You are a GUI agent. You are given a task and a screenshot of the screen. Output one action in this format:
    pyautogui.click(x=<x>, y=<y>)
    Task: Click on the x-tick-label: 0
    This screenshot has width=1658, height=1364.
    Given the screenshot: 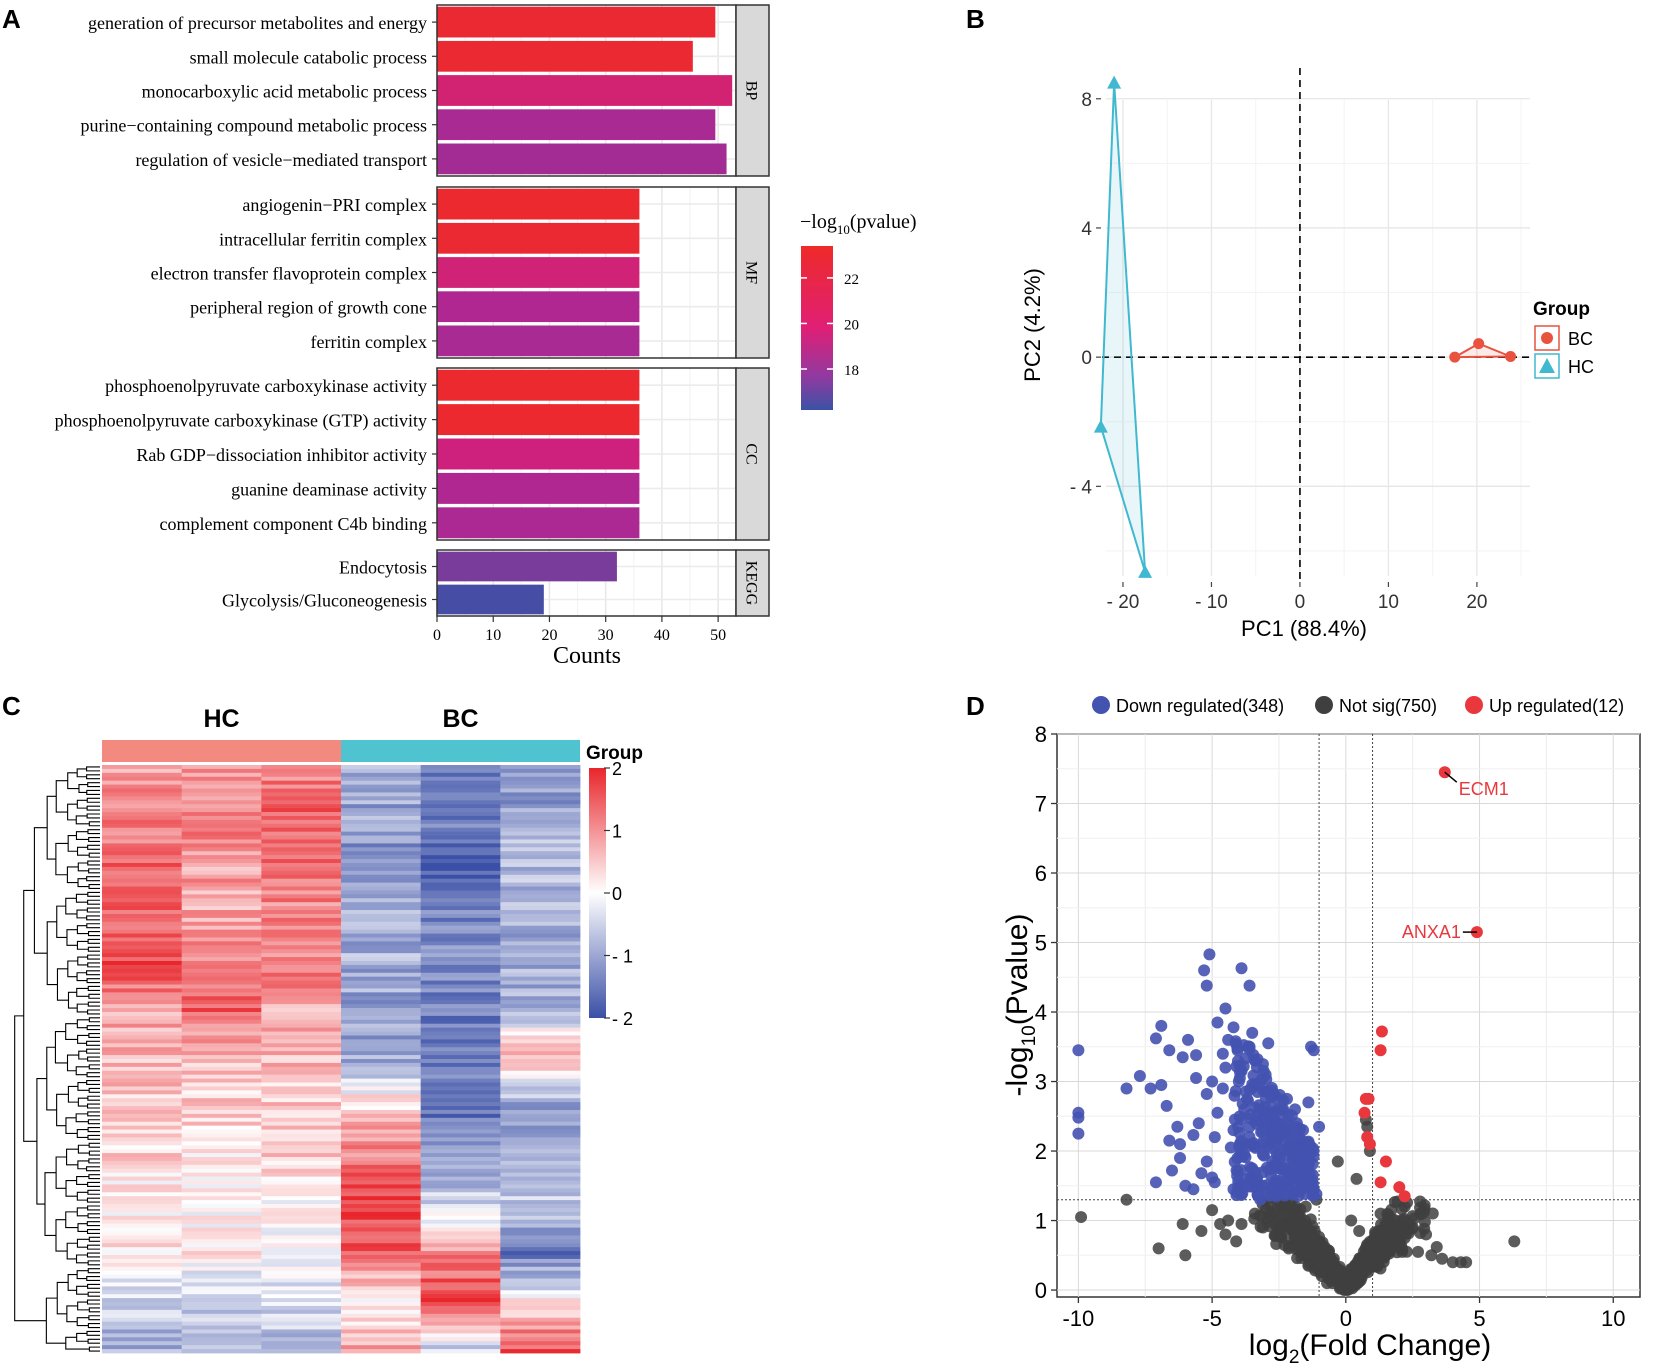 What is the action you would take?
    pyautogui.click(x=1300, y=602)
    